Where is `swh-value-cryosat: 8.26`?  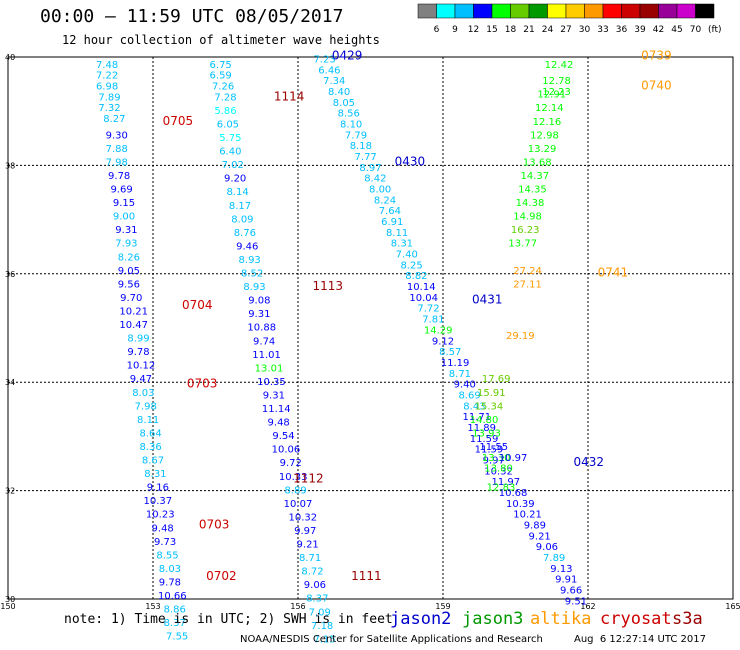 swh-value-cryosat: 8.26 is located at coordinates (129, 257).